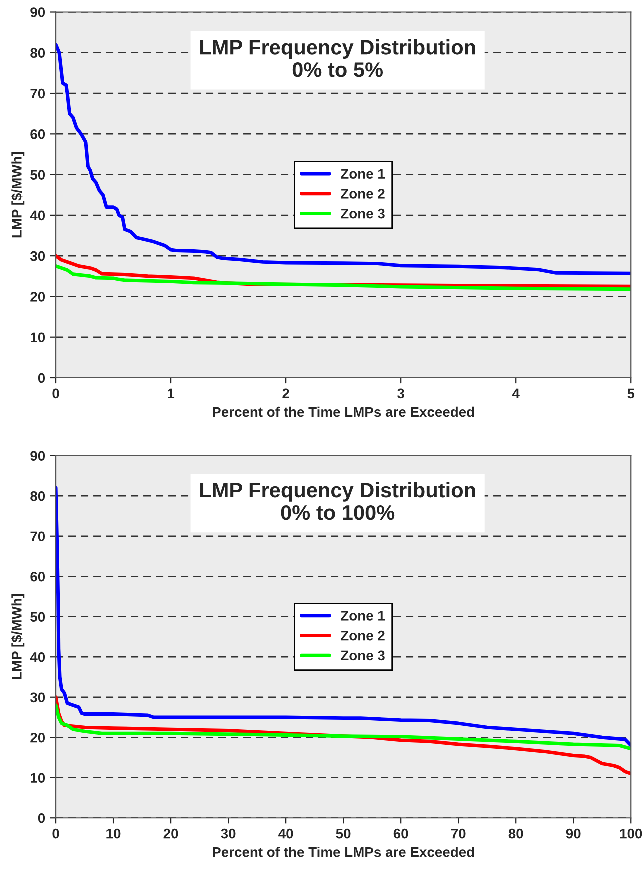  I want to click on text: LMP Frequency Distribution 0% to 100%, so click(338, 501).